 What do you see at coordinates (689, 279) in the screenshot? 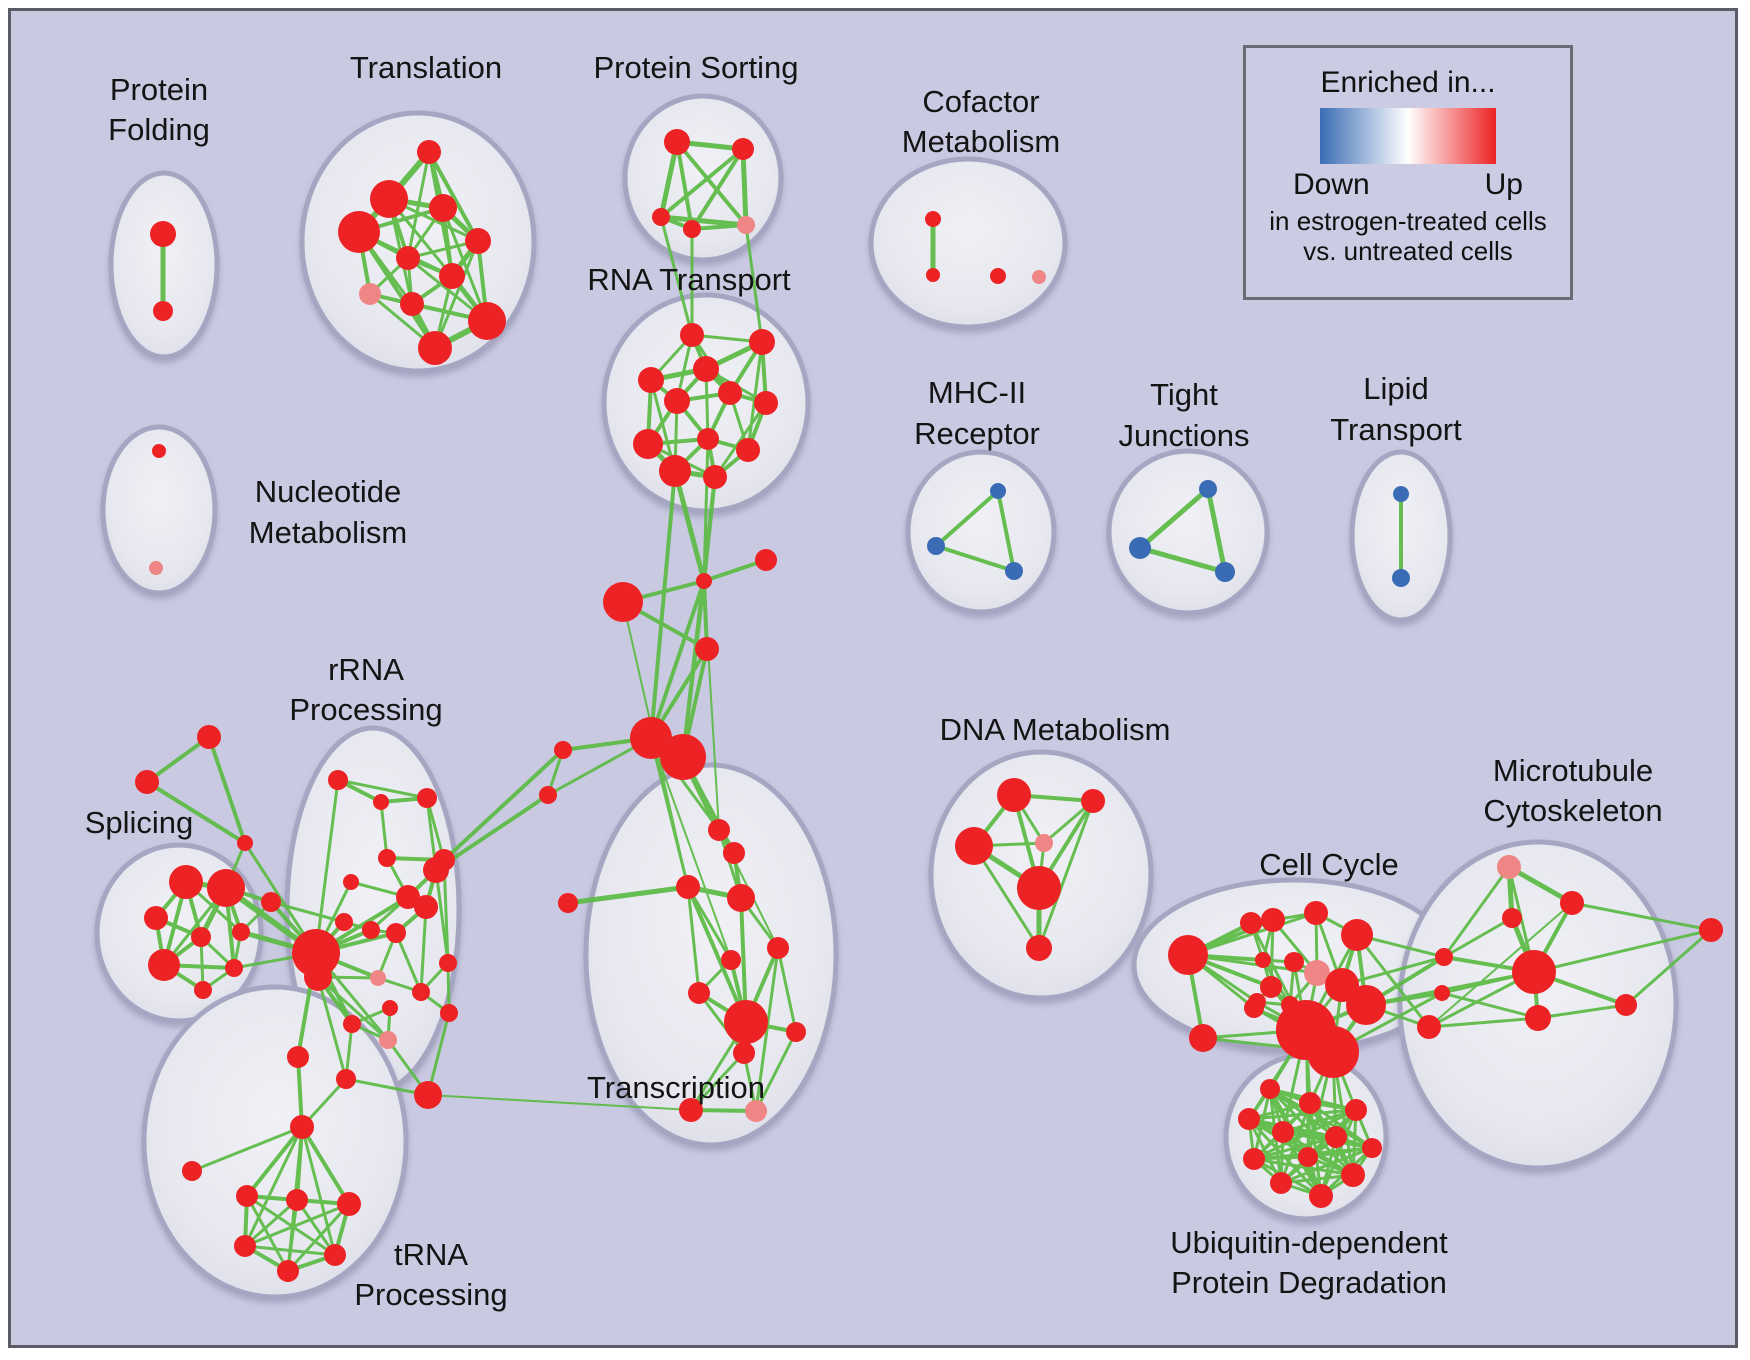
I see `cluster-label-rna-transport: RNA Transport` at bounding box center [689, 279].